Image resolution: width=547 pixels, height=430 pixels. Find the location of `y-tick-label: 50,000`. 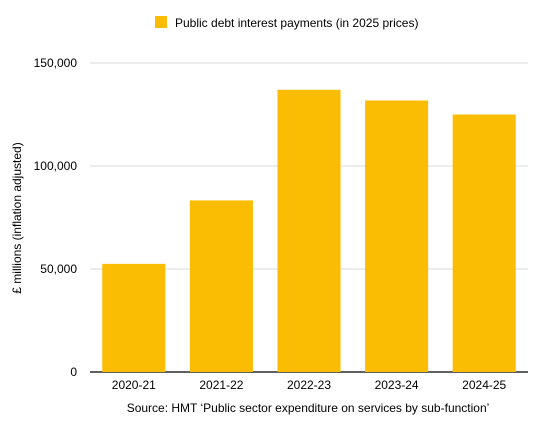

y-tick-label: 50,000 is located at coordinates (58, 269).